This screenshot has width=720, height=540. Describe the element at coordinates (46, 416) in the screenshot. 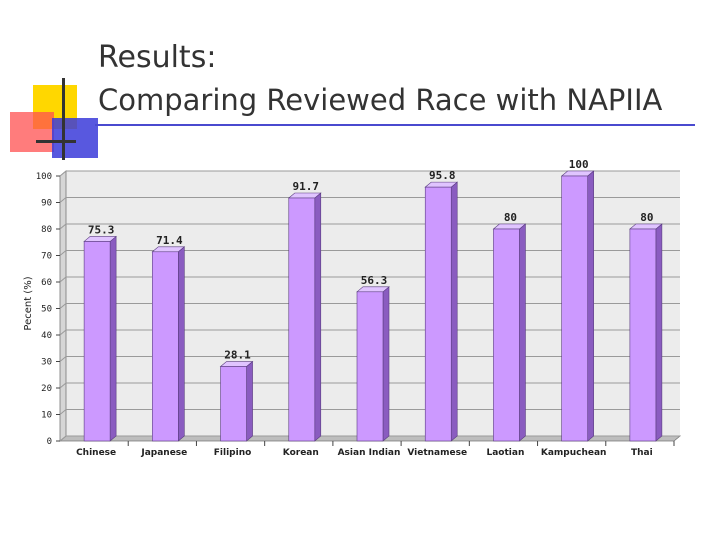

I see `y-tick-label: 10` at that location.